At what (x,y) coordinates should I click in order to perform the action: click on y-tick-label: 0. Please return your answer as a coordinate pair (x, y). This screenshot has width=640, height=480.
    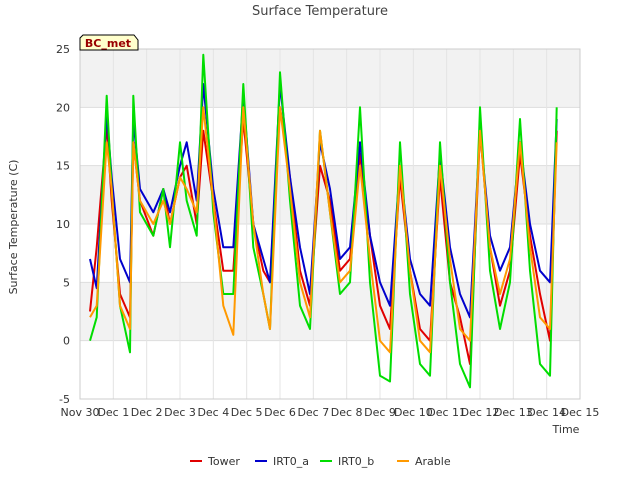
    Looking at the image, I should click on (66, 341).